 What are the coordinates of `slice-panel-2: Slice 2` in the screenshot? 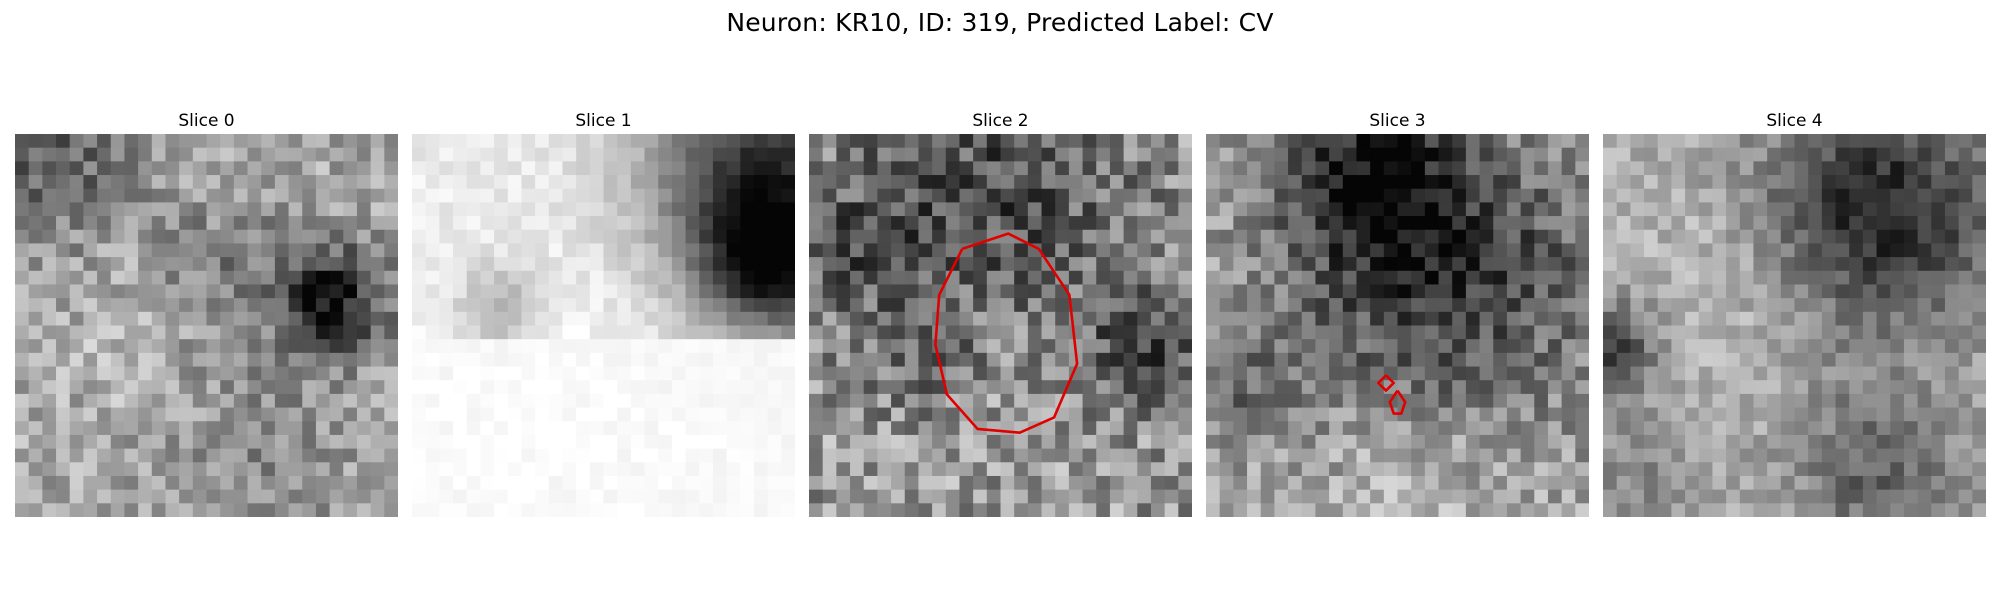 It's located at (1000, 312).